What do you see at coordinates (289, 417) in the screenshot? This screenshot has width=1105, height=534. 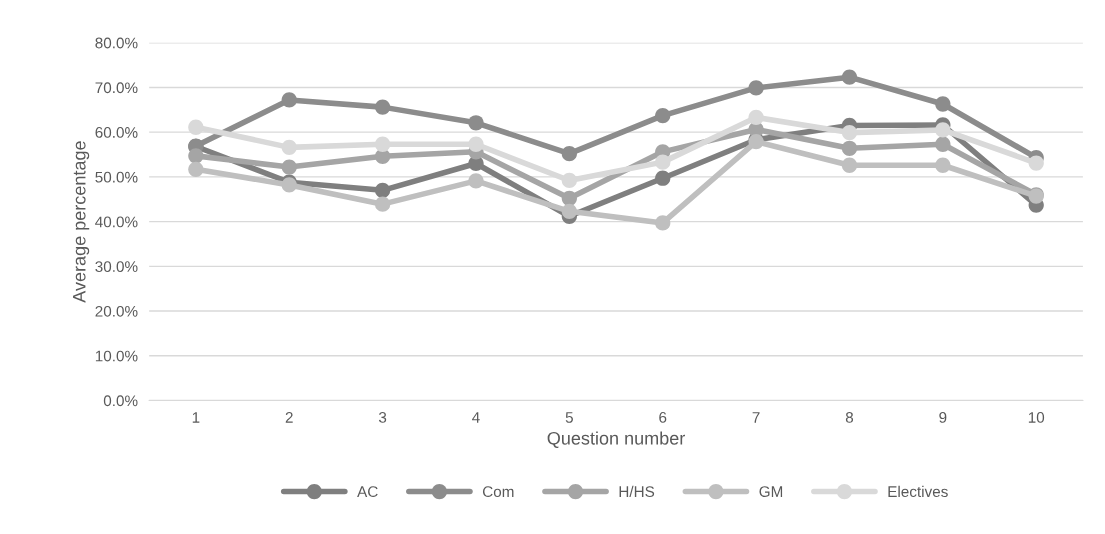 I see `x-tick-label: 2` at bounding box center [289, 417].